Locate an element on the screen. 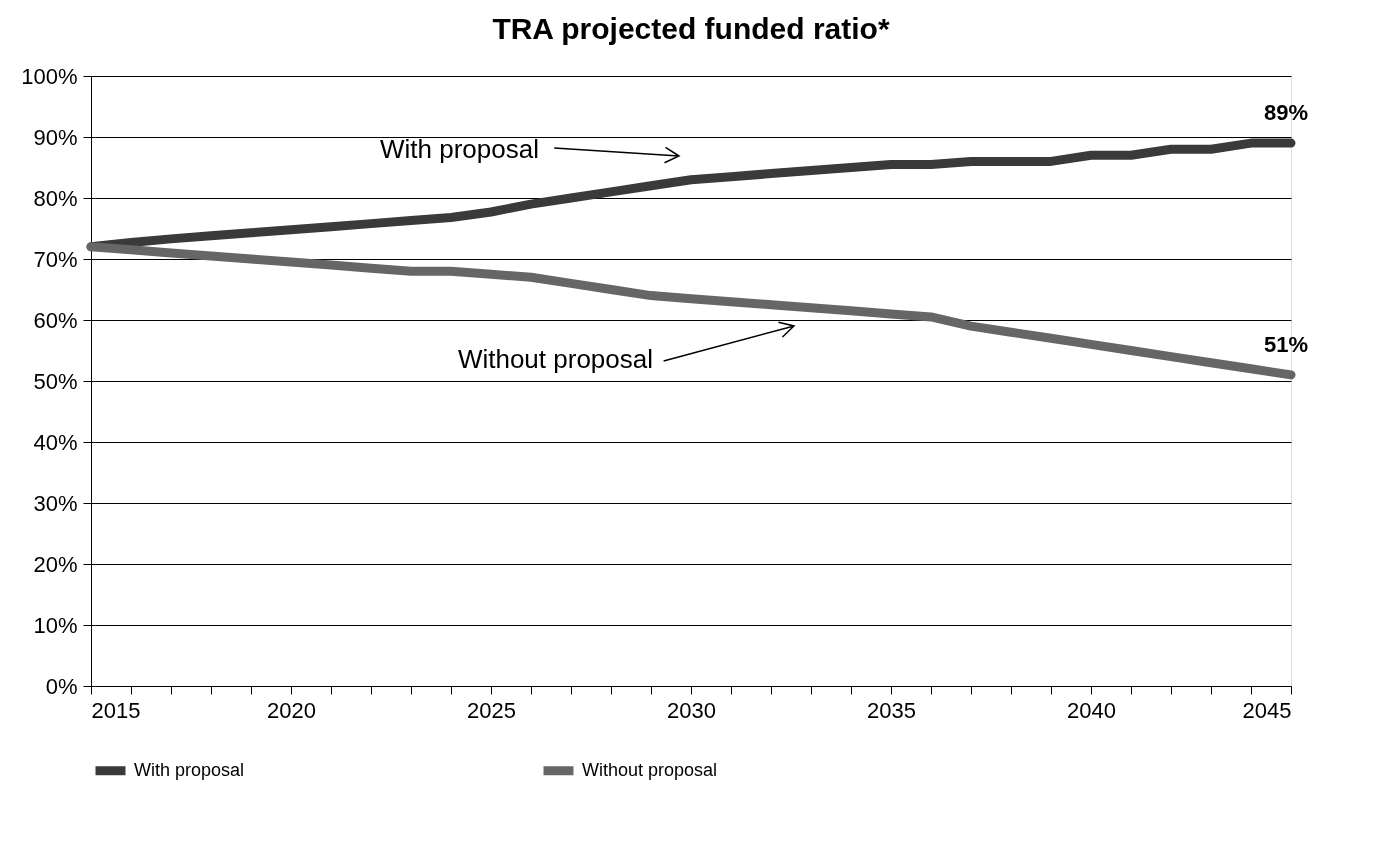 This screenshot has width=1384, height=855. x-tick-label: 2015 is located at coordinates (116, 710).